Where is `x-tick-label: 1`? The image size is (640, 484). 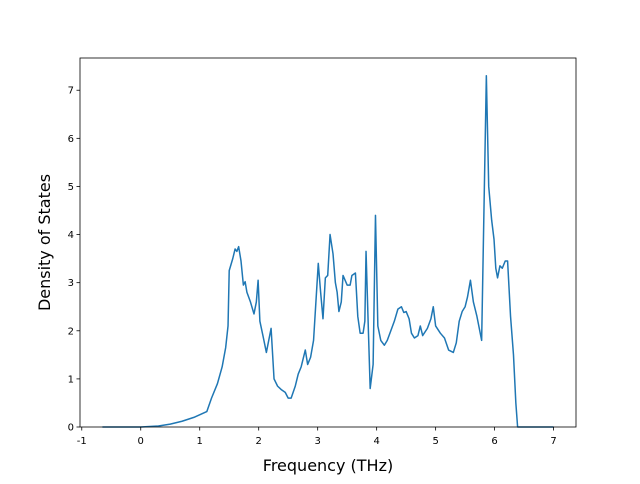 x-tick-label: 1 is located at coordinates (200, 441).